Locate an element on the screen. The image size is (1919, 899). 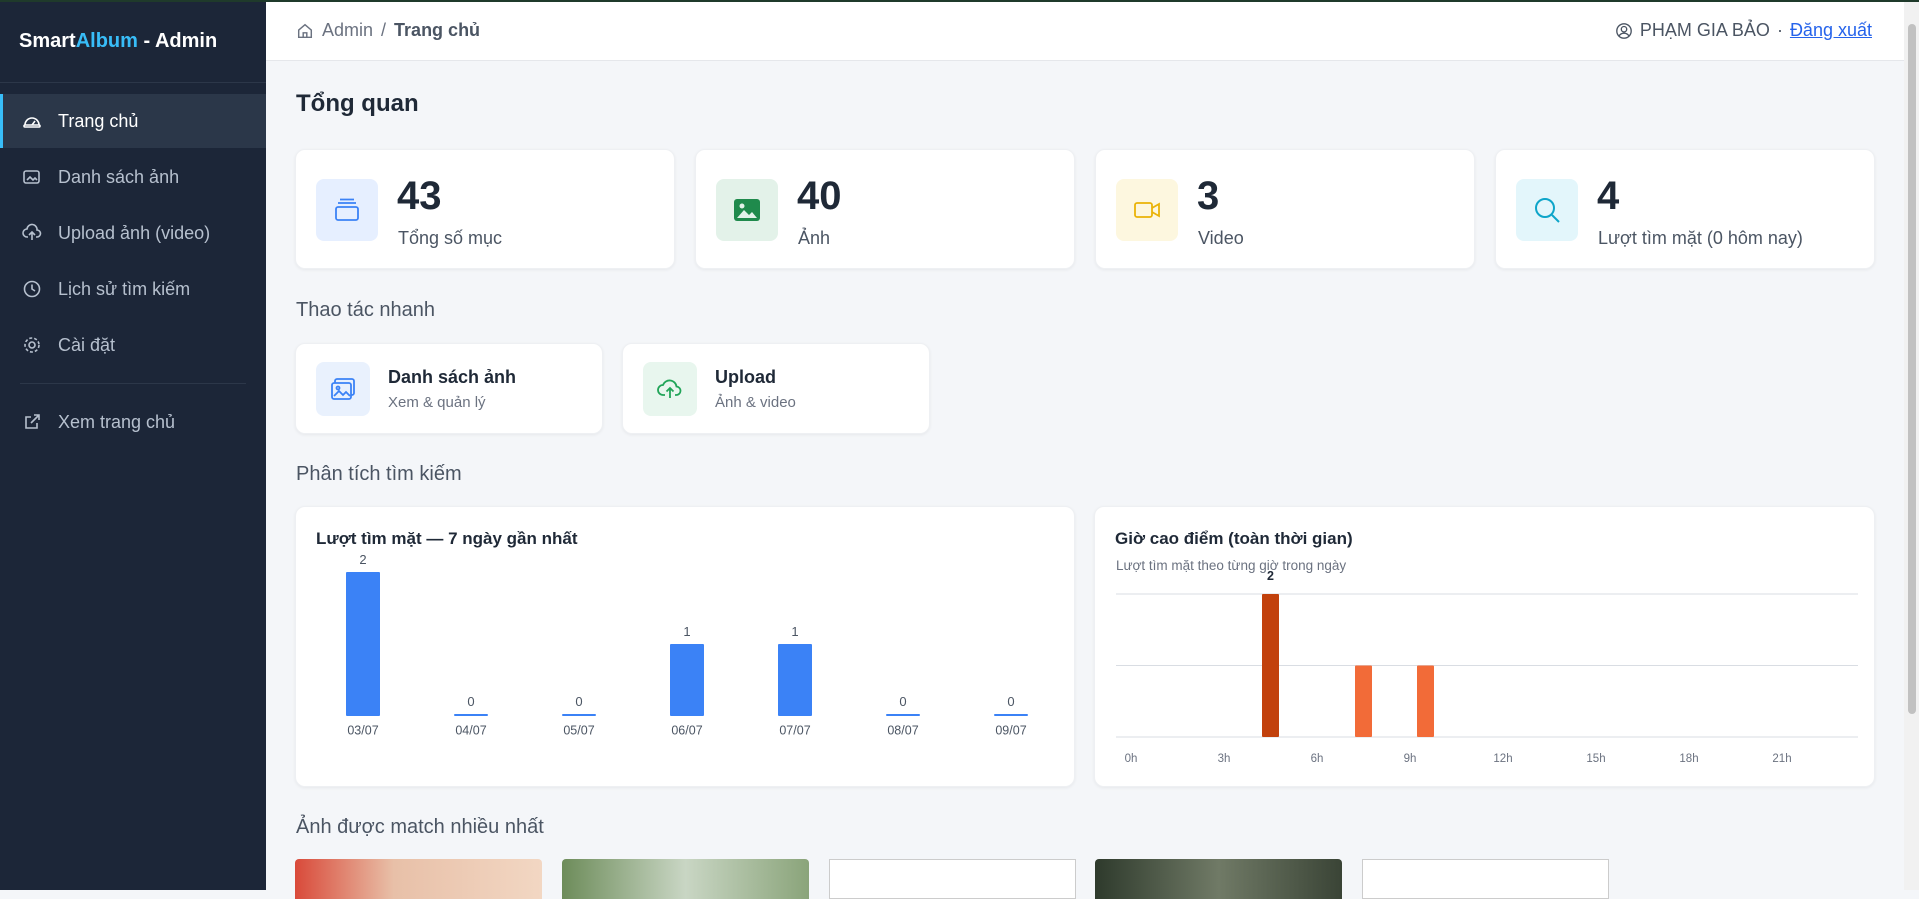
x-tick-label: 04/07 is located at coordinates (470, 730).